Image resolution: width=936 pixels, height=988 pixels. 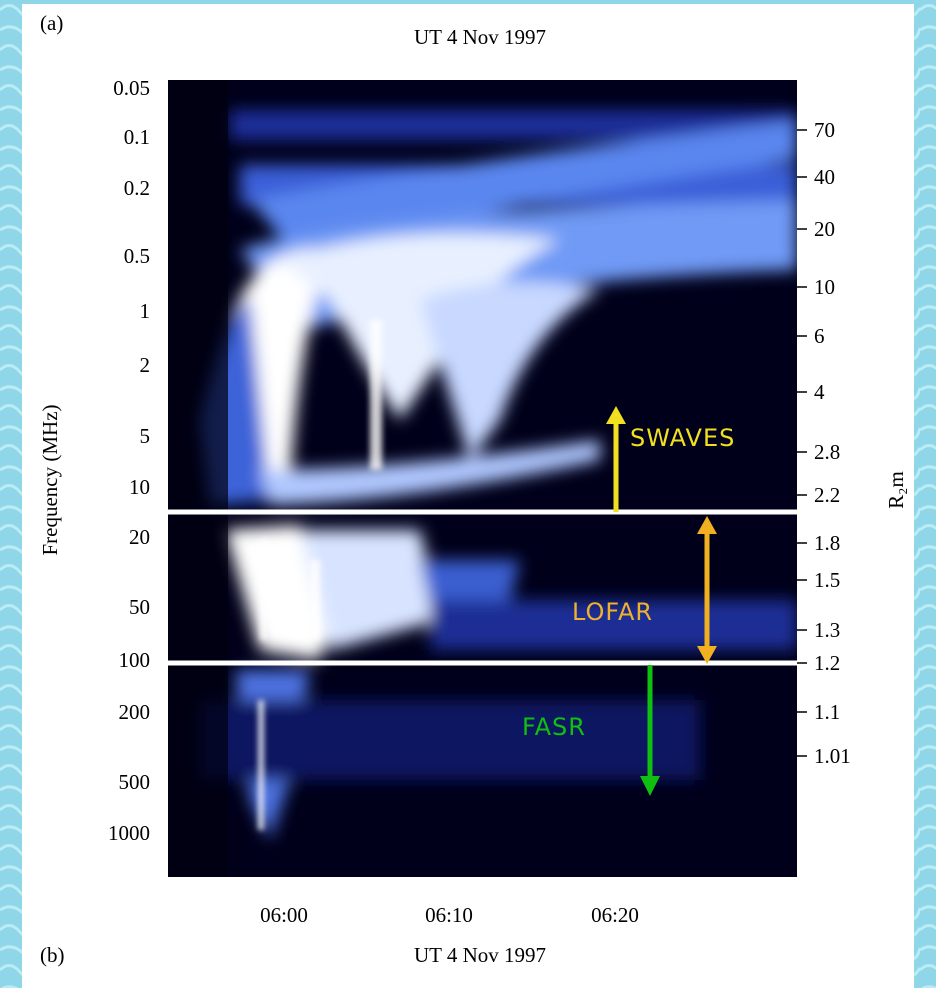 What do you see at coordinates (284, 915) in the screenshot?
I see `x-tick-label: 06:00` at bounding box center [284, 915].